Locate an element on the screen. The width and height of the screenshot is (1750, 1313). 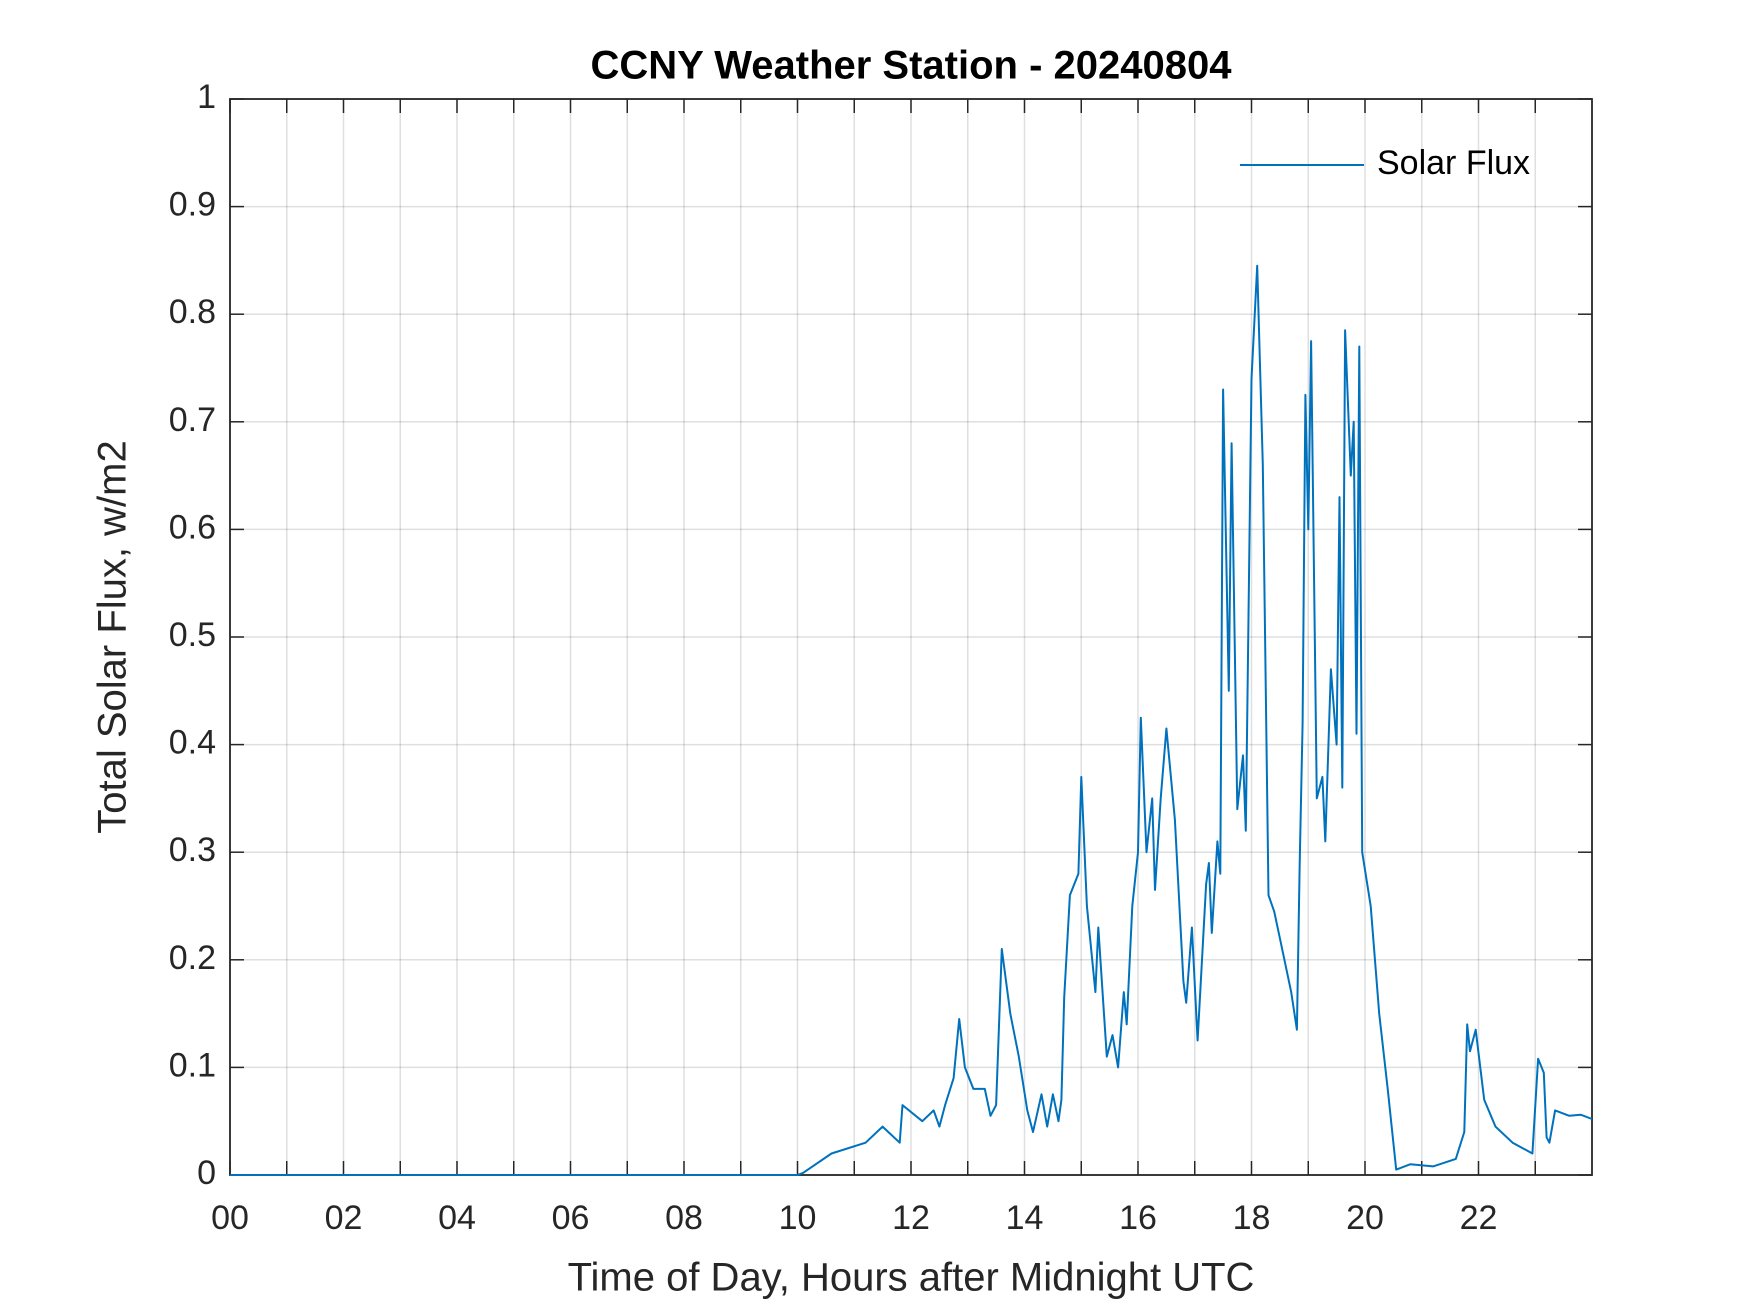
y-tick-label: 1 is located at coordinates (206, 97).